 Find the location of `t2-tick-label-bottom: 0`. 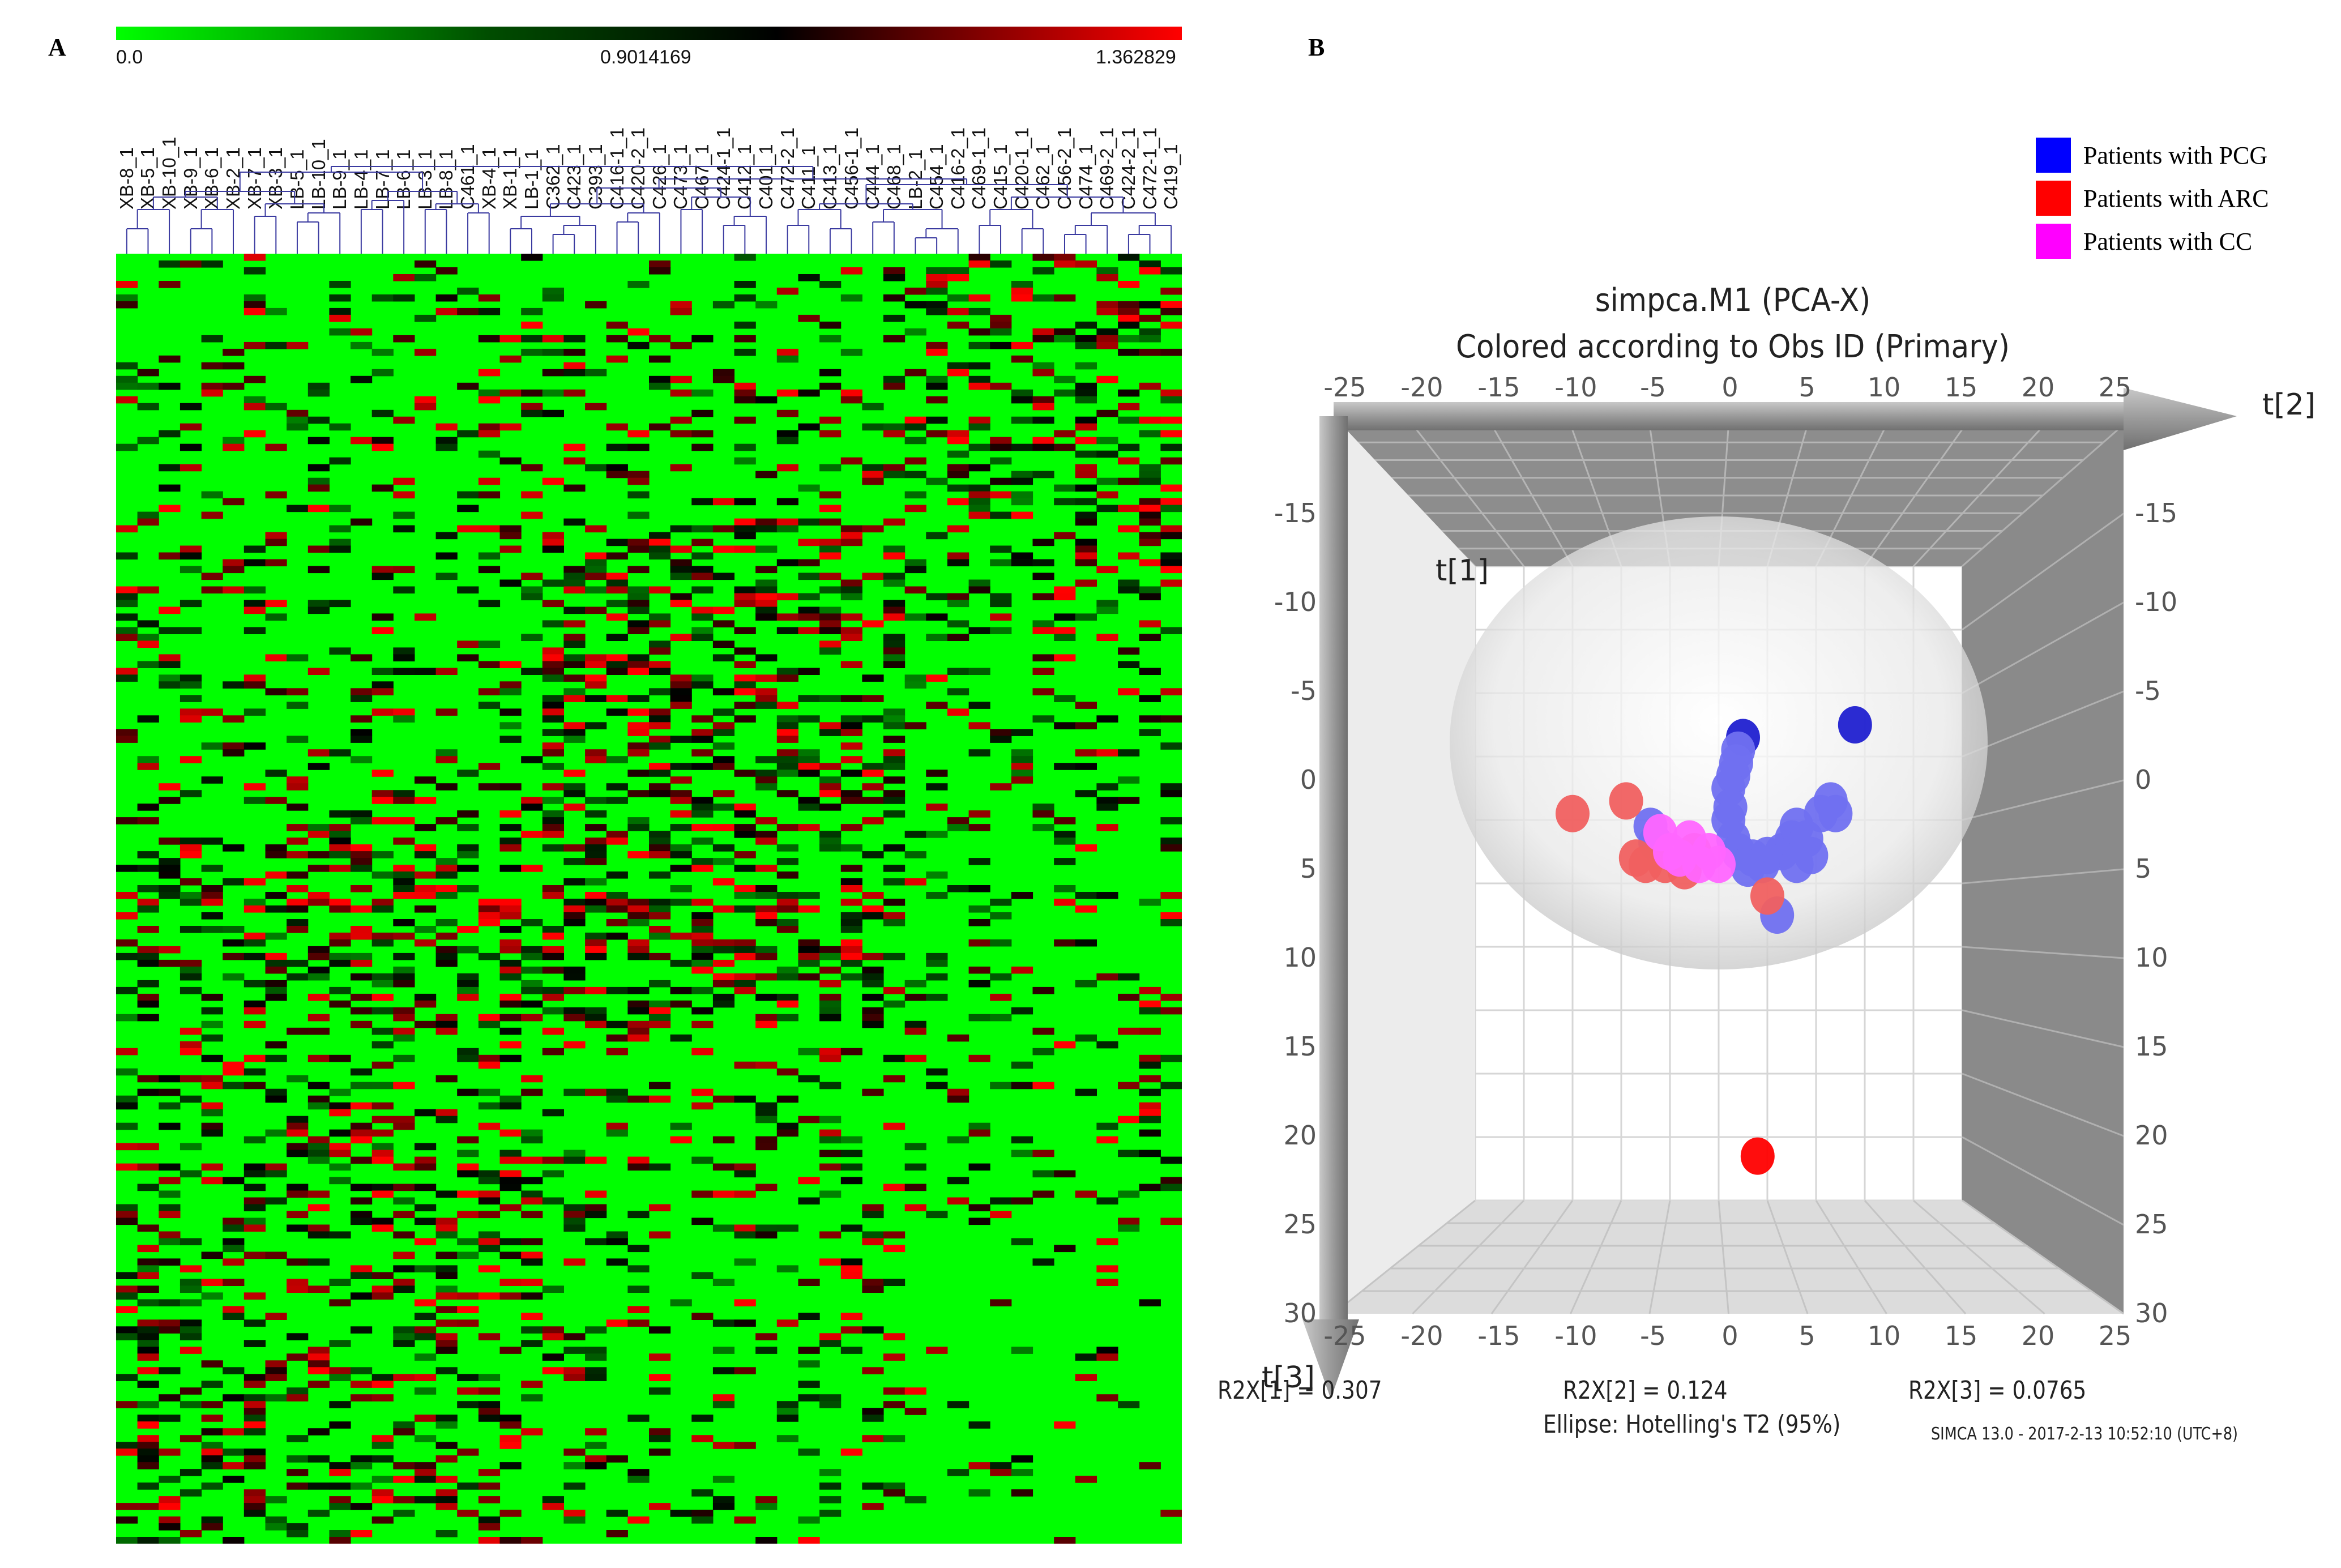

t2-tick-label-bottom: 0 is located at coordinates (1729, 1336).